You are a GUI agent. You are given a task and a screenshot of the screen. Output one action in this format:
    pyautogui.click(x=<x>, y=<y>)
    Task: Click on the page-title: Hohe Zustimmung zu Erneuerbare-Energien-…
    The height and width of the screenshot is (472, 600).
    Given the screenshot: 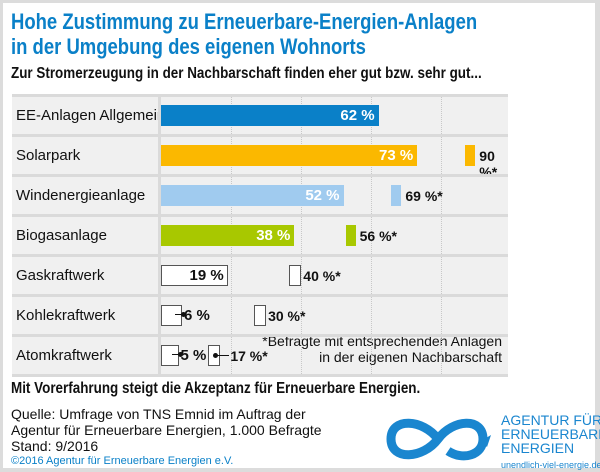 What is the action you would take?
    pyautogui.click(x=288, y=34)
    